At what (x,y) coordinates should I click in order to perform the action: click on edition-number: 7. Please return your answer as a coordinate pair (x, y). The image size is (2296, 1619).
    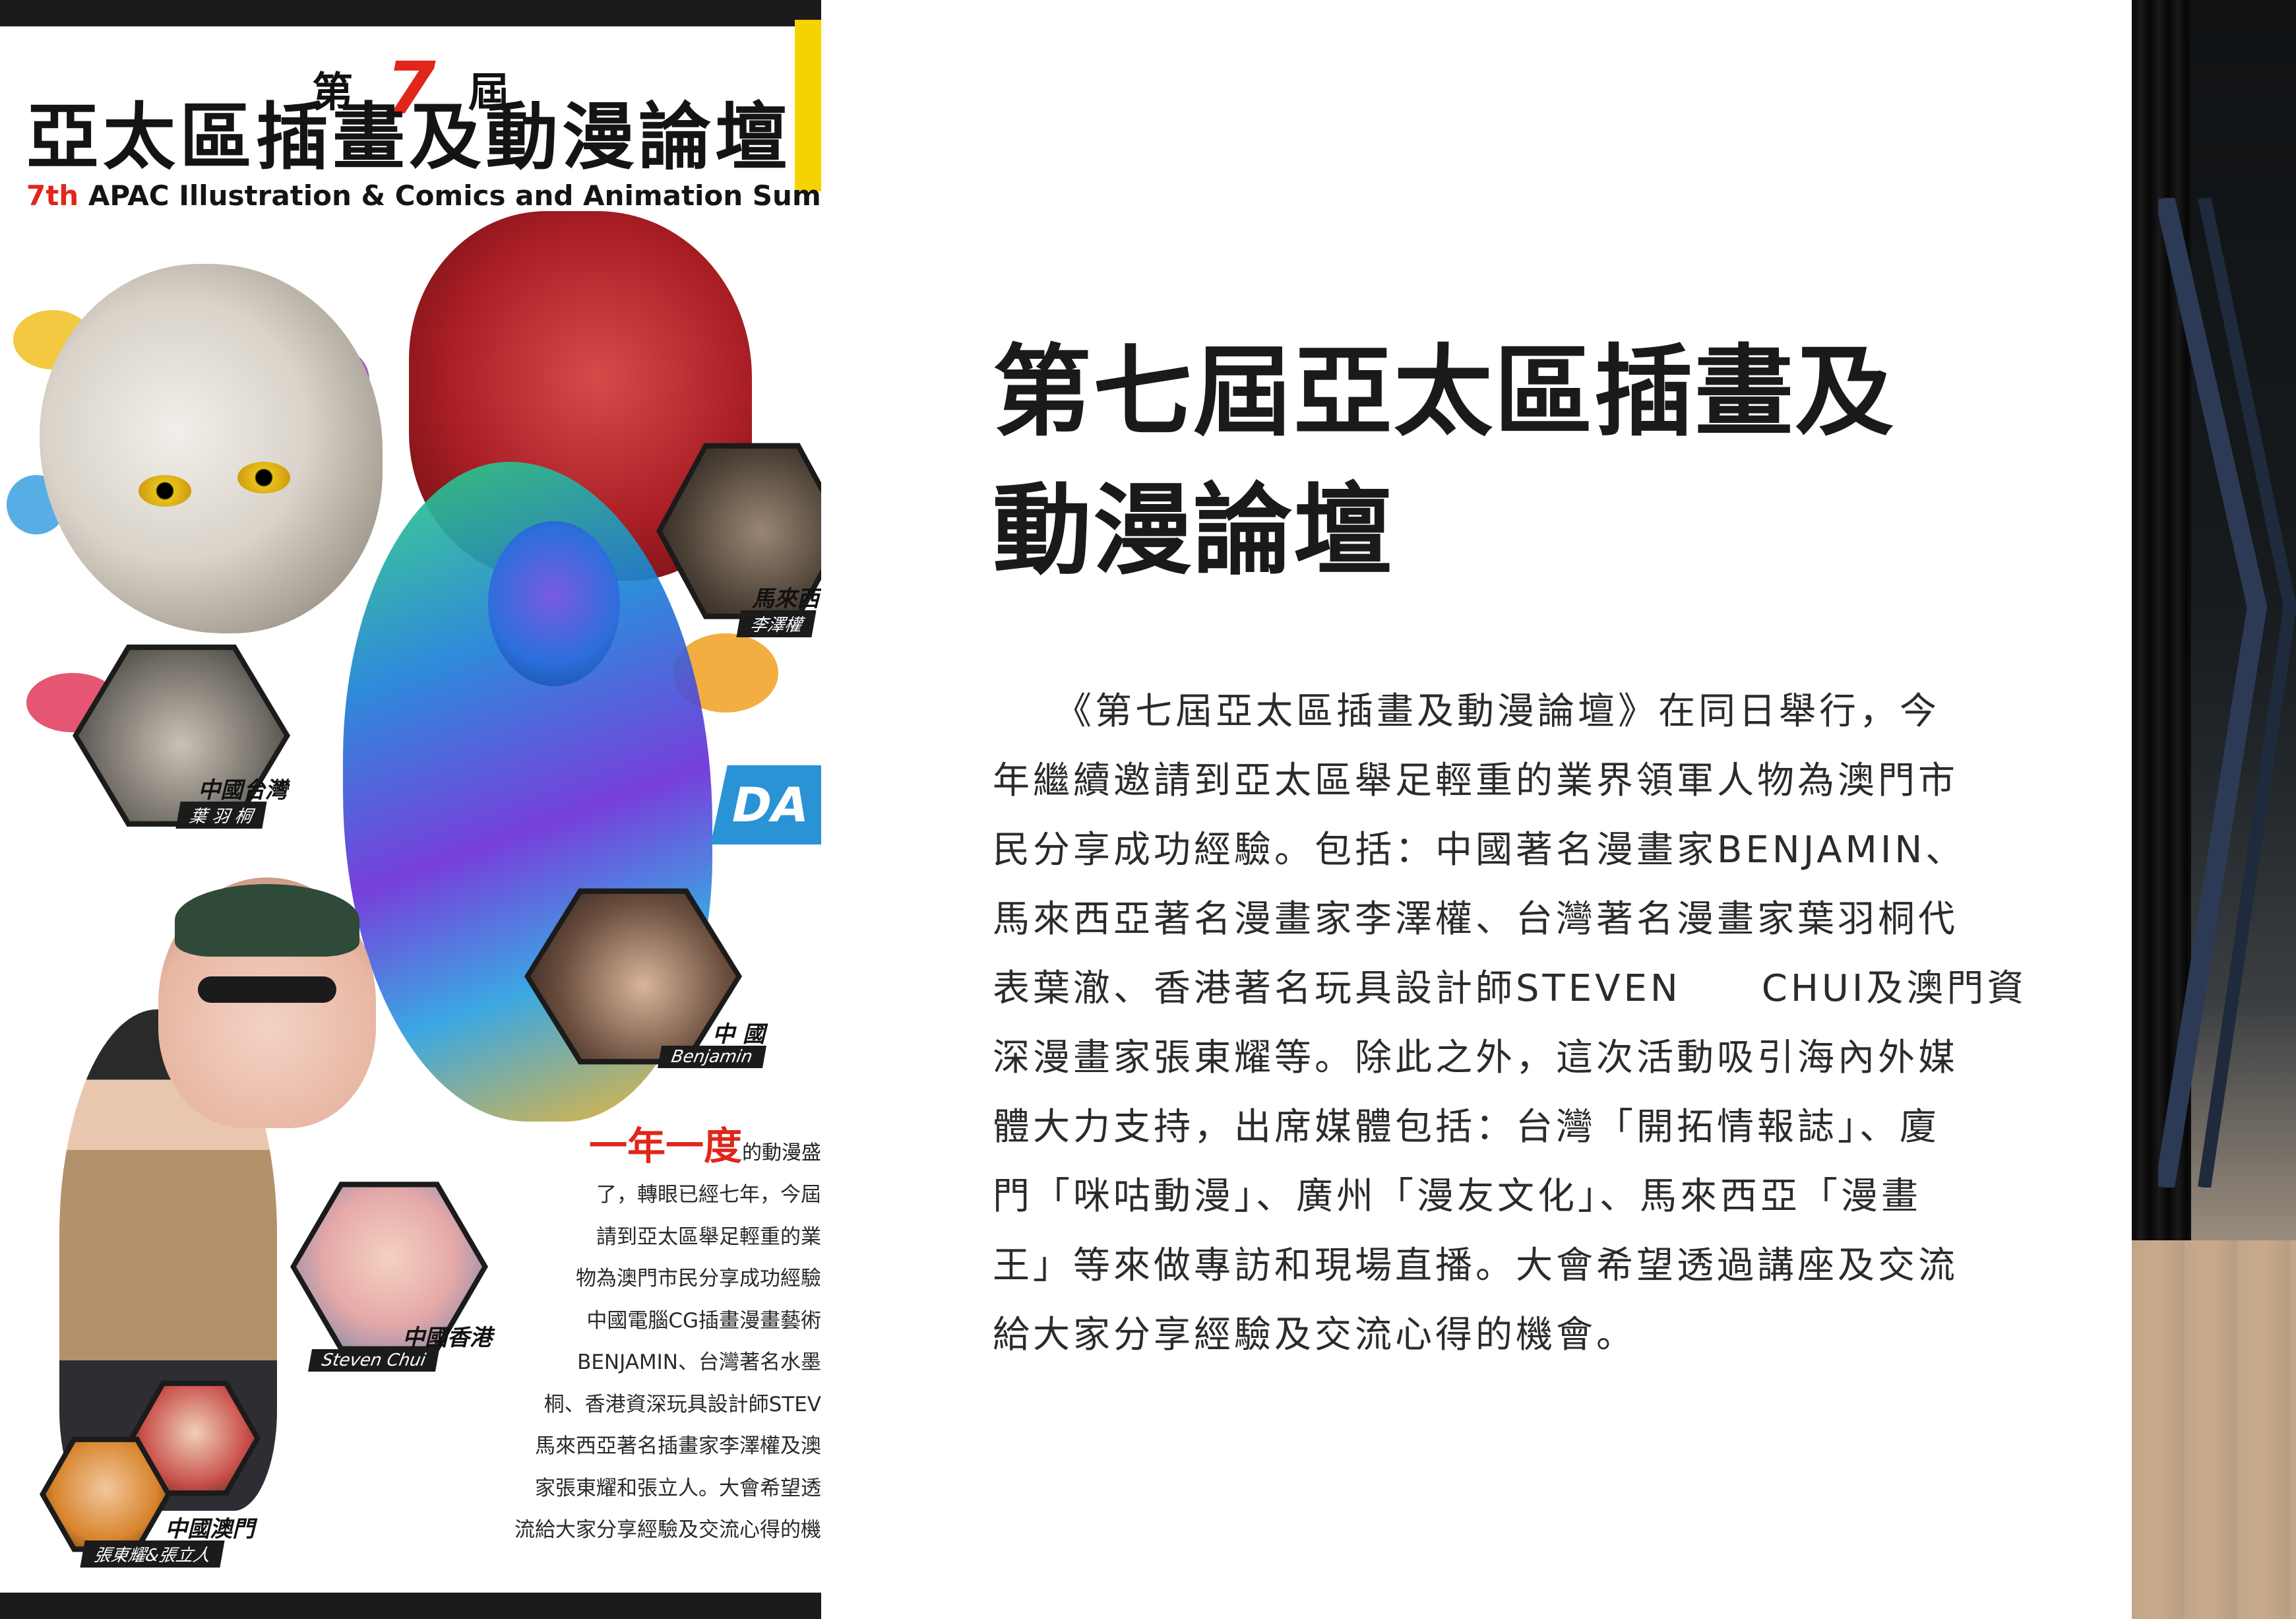
    Looking at the image, I should click on (410, 88).